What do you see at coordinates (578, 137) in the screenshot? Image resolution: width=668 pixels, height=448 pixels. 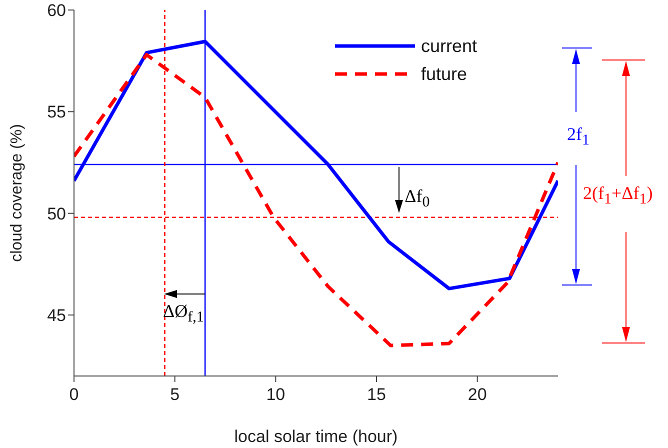 I see `text: 2f$_{1}$` at bounding box center [578, 137].